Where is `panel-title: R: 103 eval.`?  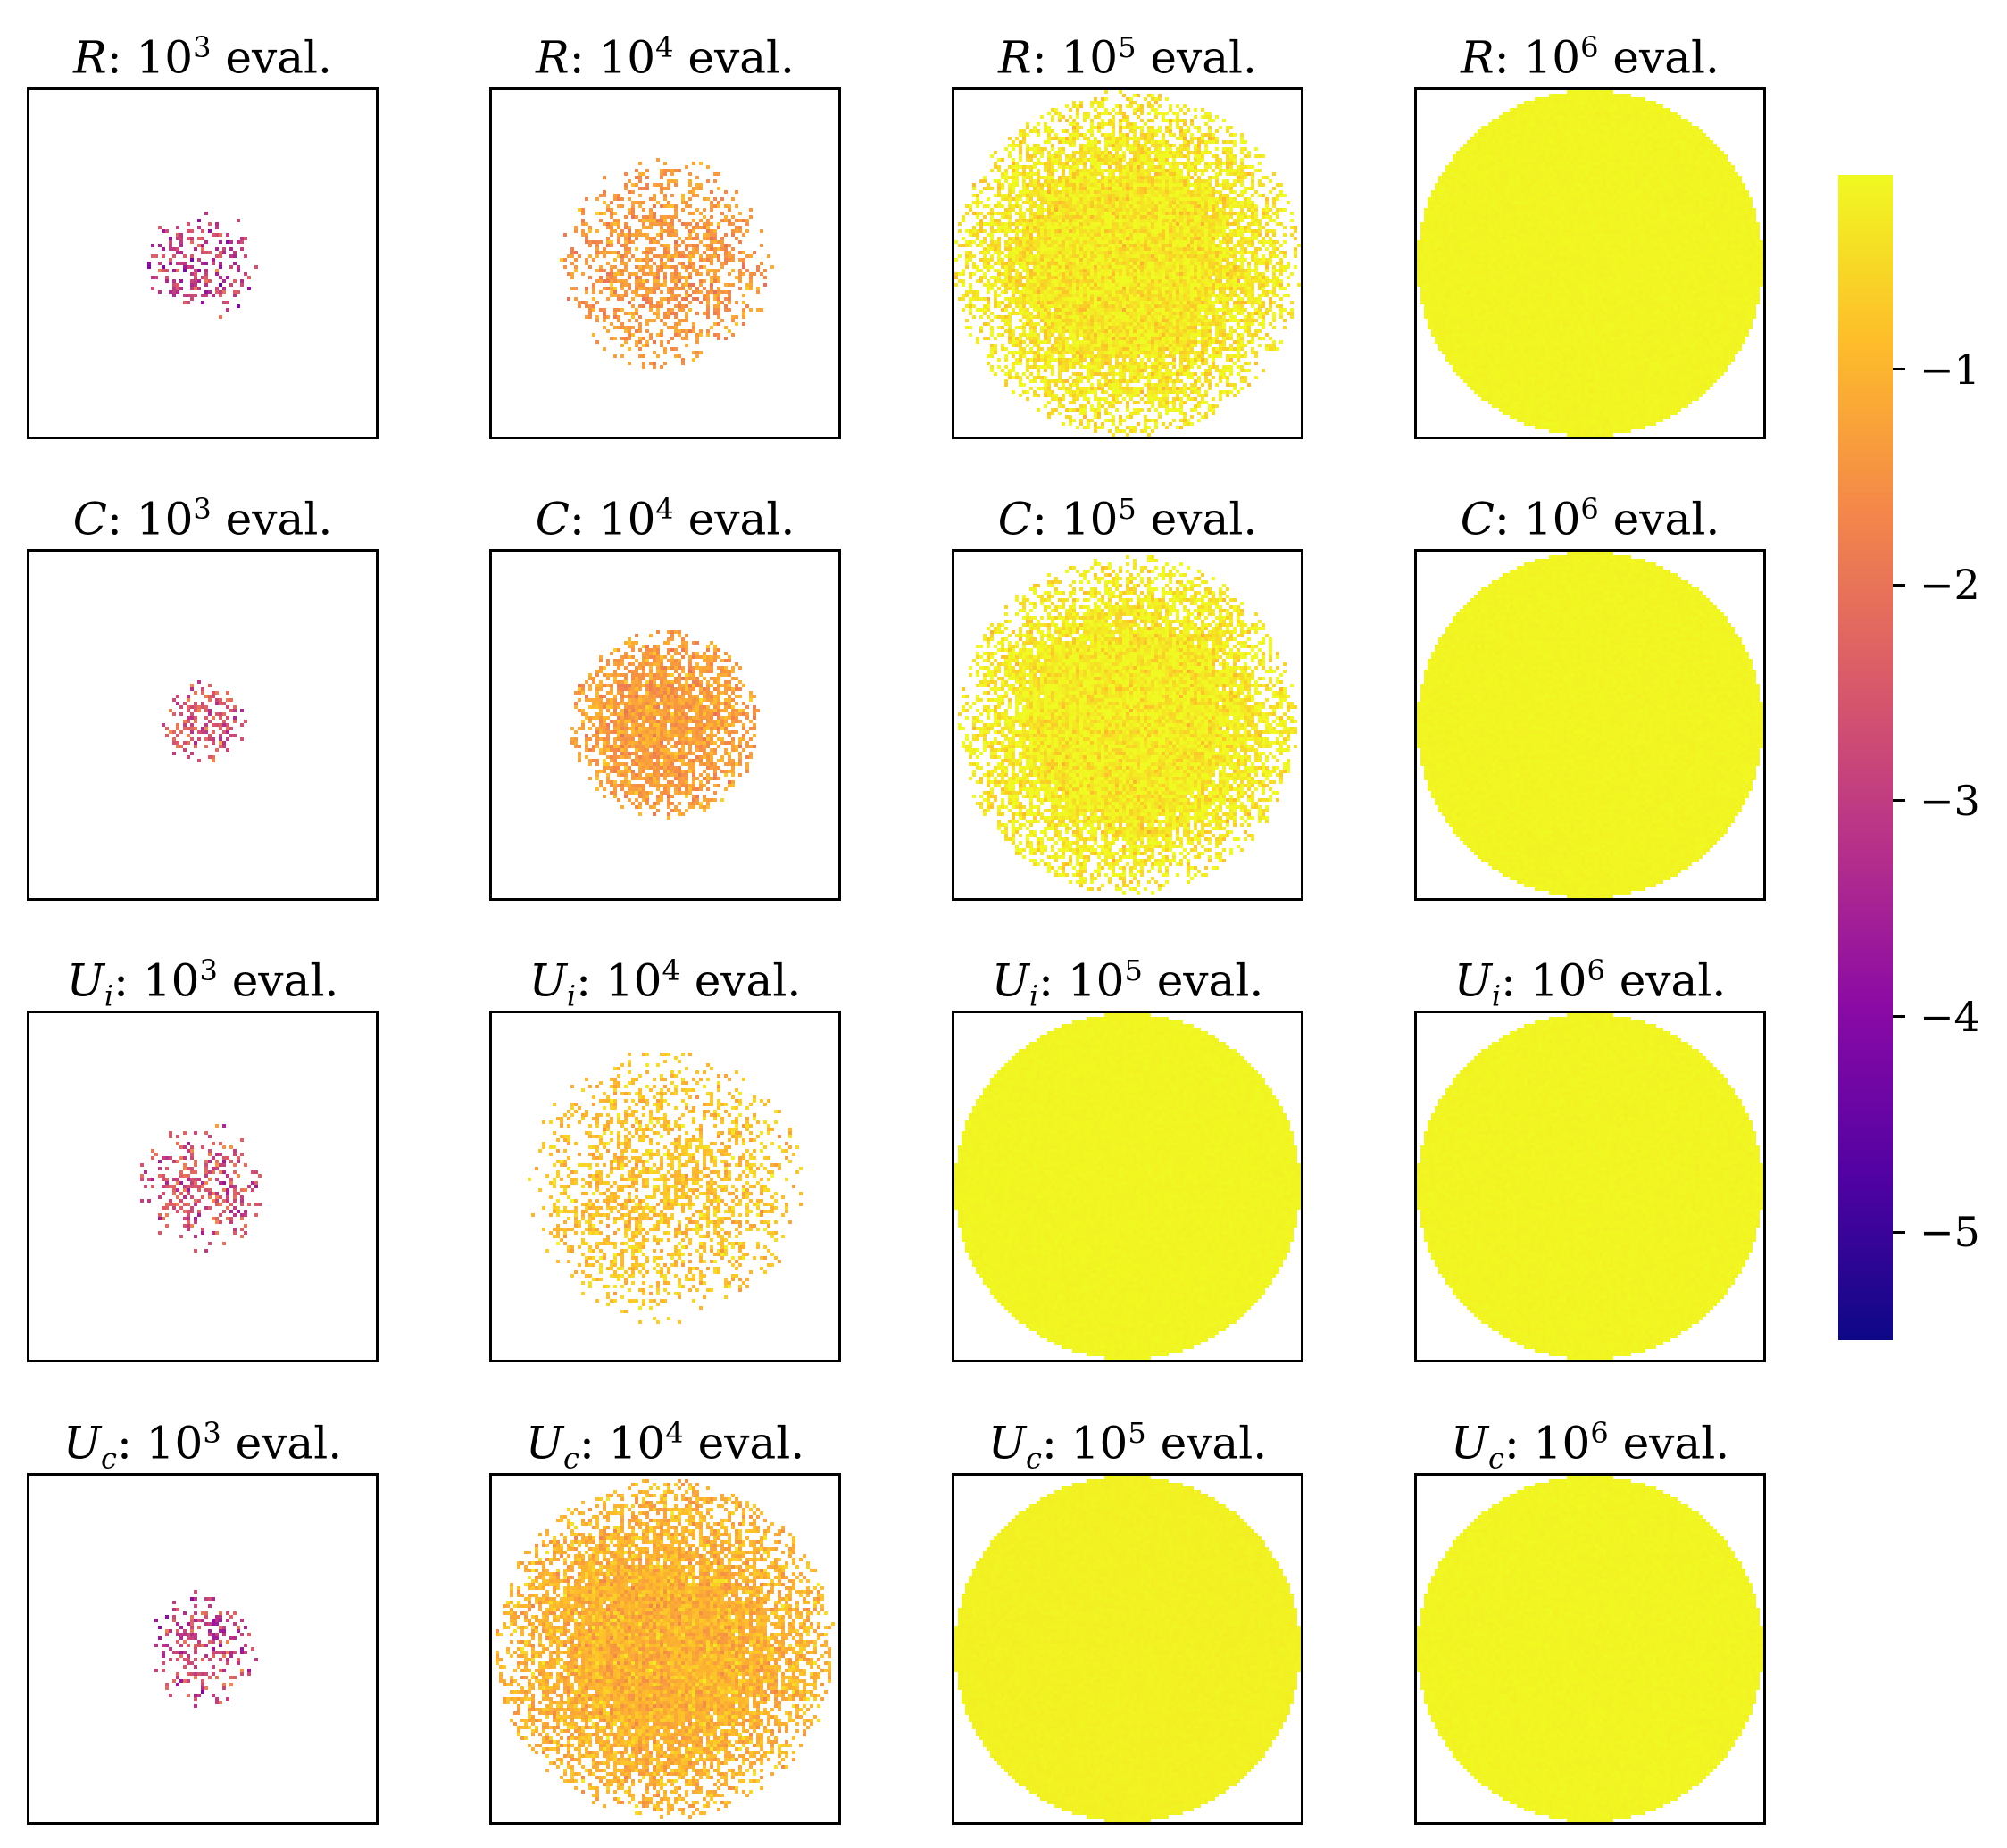 panel-title: R: 103 eval. is located at coordinates (202, 57).